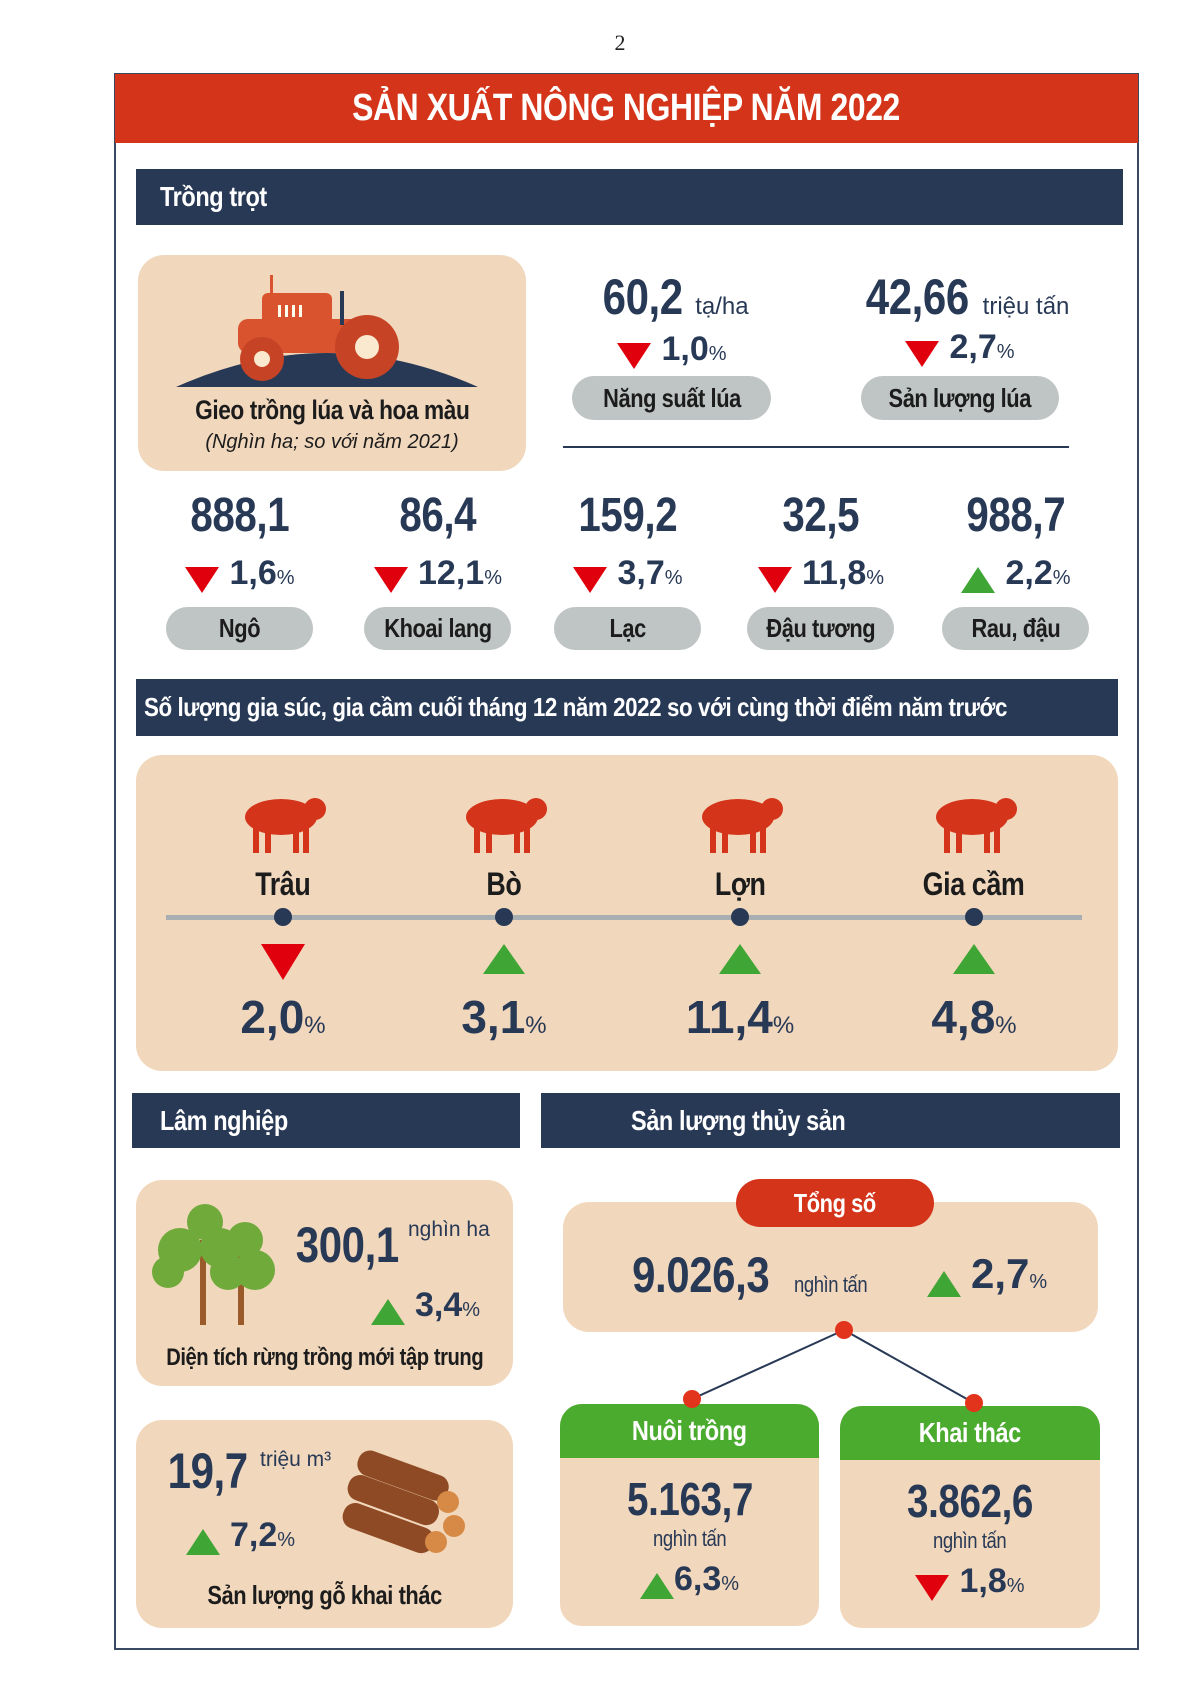  Describe the element at coordinates (689, 1579) in the screenshot. I see `aquaculture-change: 6,3%` at that location.